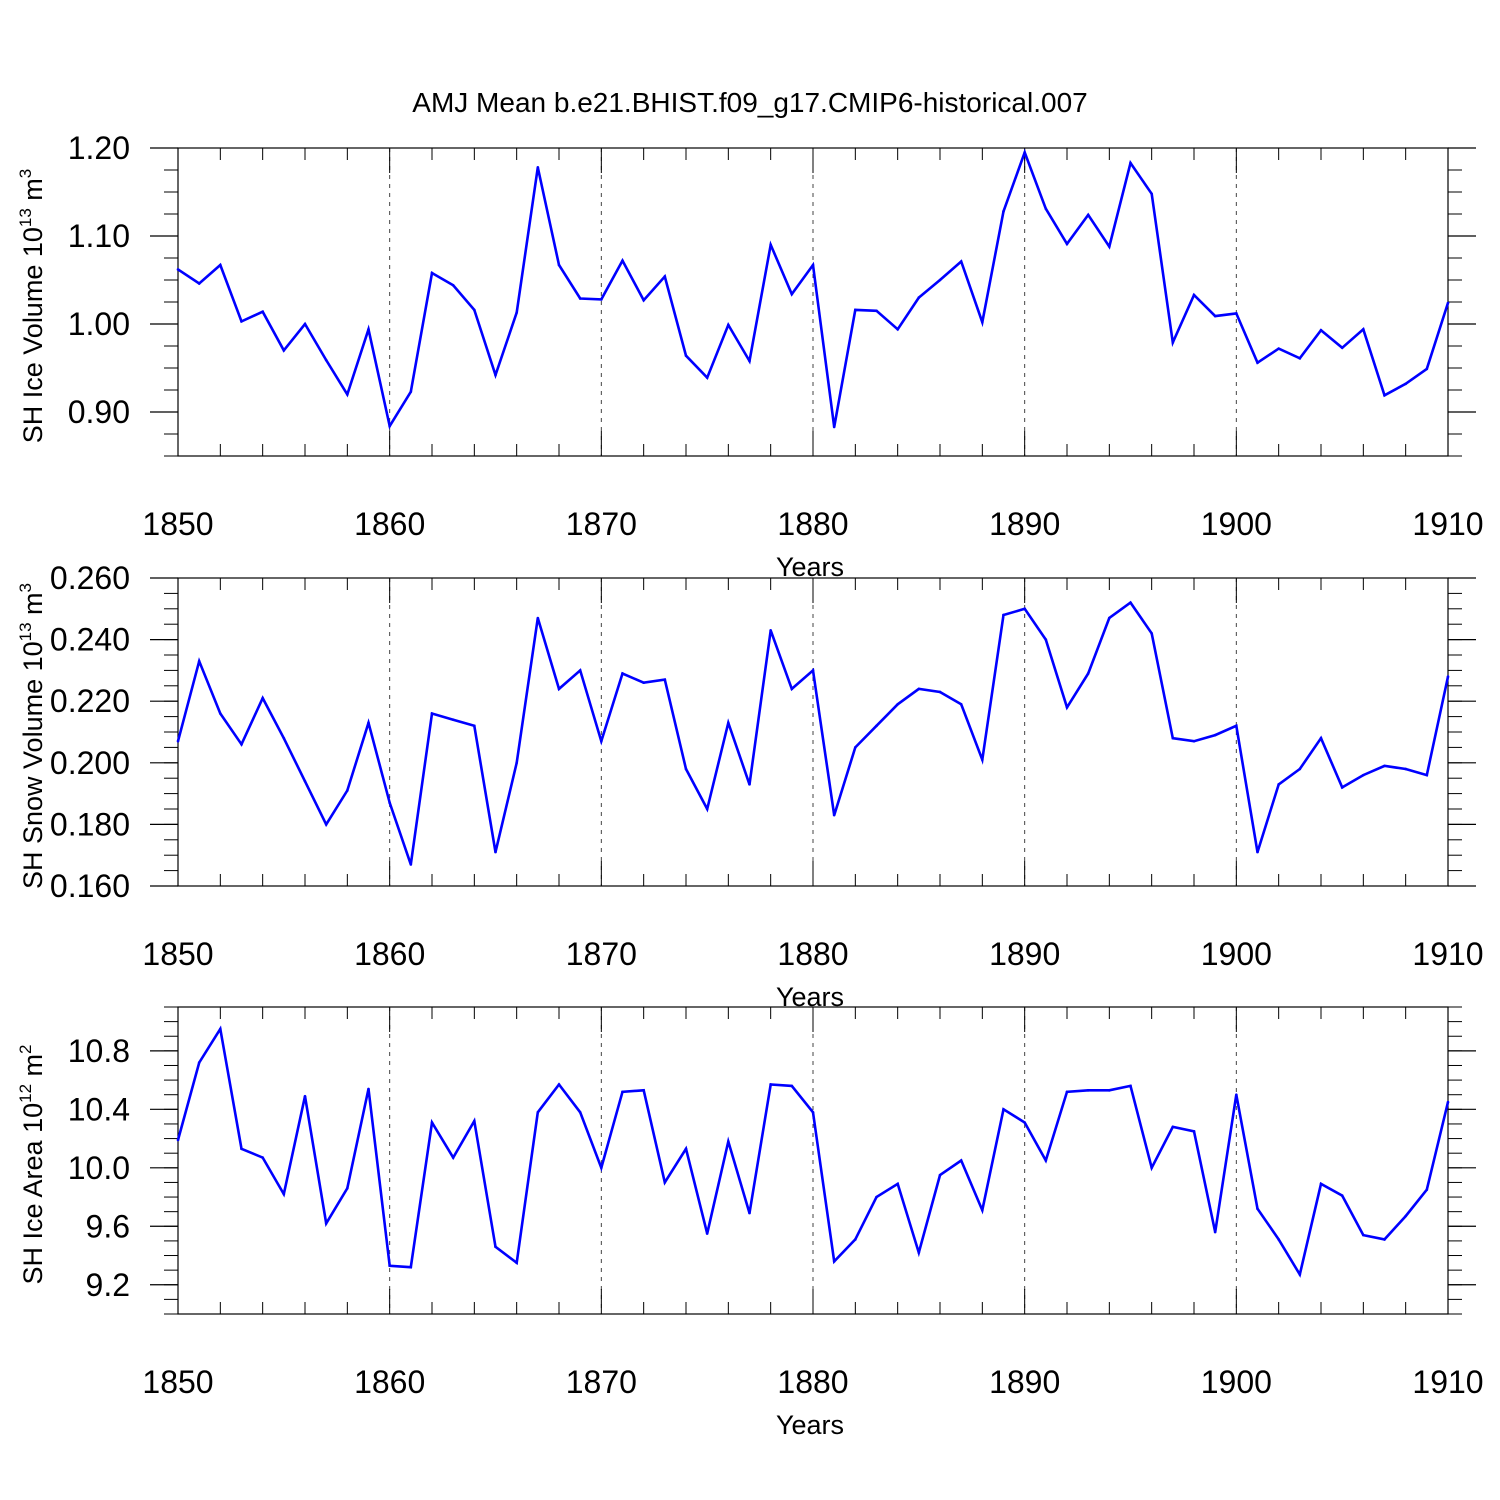 The image size is (1500, 1500). What do you see at coordinates (810, 567) in the screenshot?
I see `x-axis-title: Years` at bounding box center [810, 567].